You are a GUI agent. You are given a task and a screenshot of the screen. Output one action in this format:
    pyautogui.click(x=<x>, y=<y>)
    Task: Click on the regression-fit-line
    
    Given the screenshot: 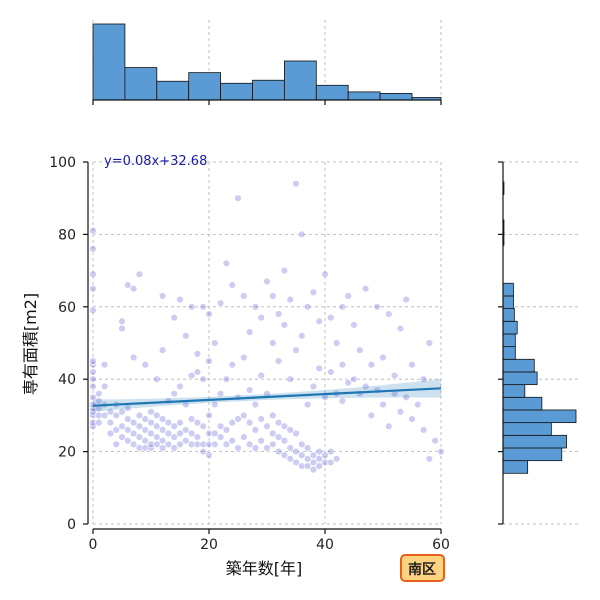 What is the action you would take?
    pyautogui.click(x=267, y=397)
    